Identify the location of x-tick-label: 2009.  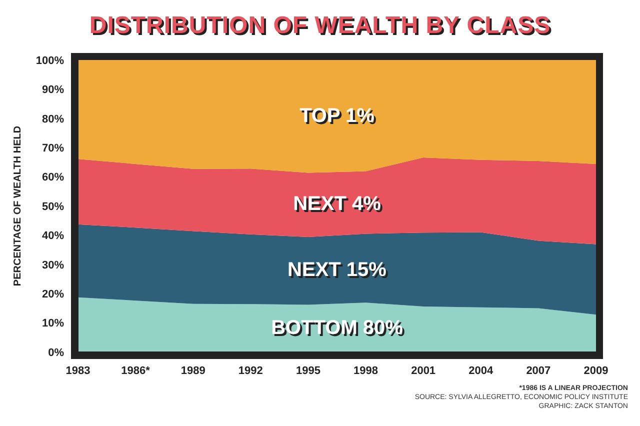
(596, 370).